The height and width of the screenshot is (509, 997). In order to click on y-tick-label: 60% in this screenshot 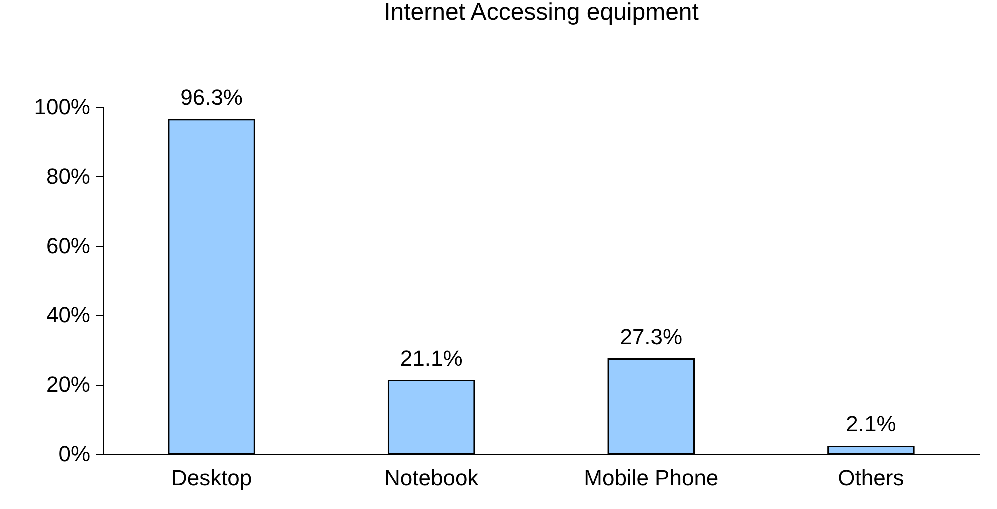, I will do `click(68, 245)`.